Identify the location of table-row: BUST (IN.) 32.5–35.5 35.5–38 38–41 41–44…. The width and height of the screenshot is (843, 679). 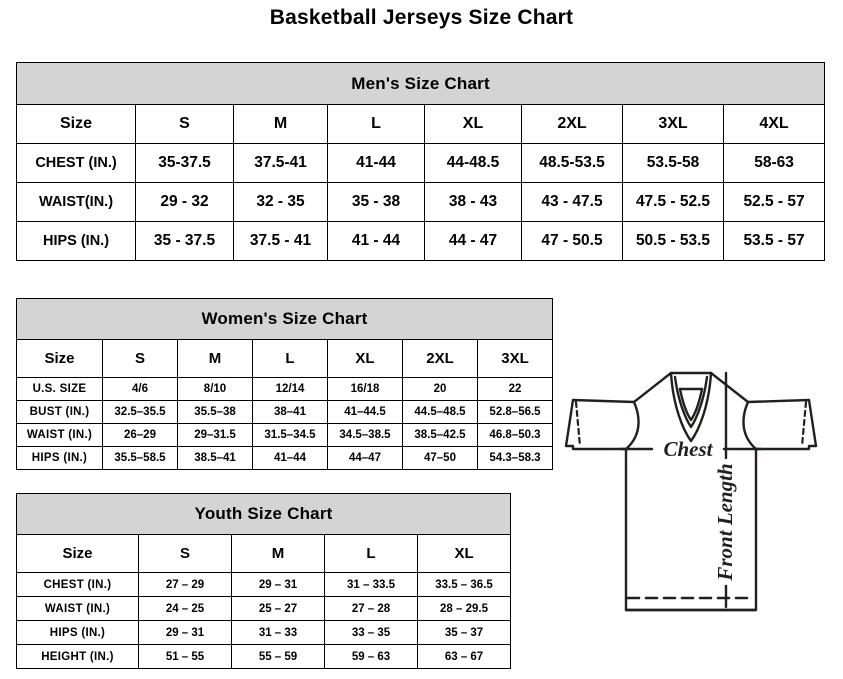
(285, 412).